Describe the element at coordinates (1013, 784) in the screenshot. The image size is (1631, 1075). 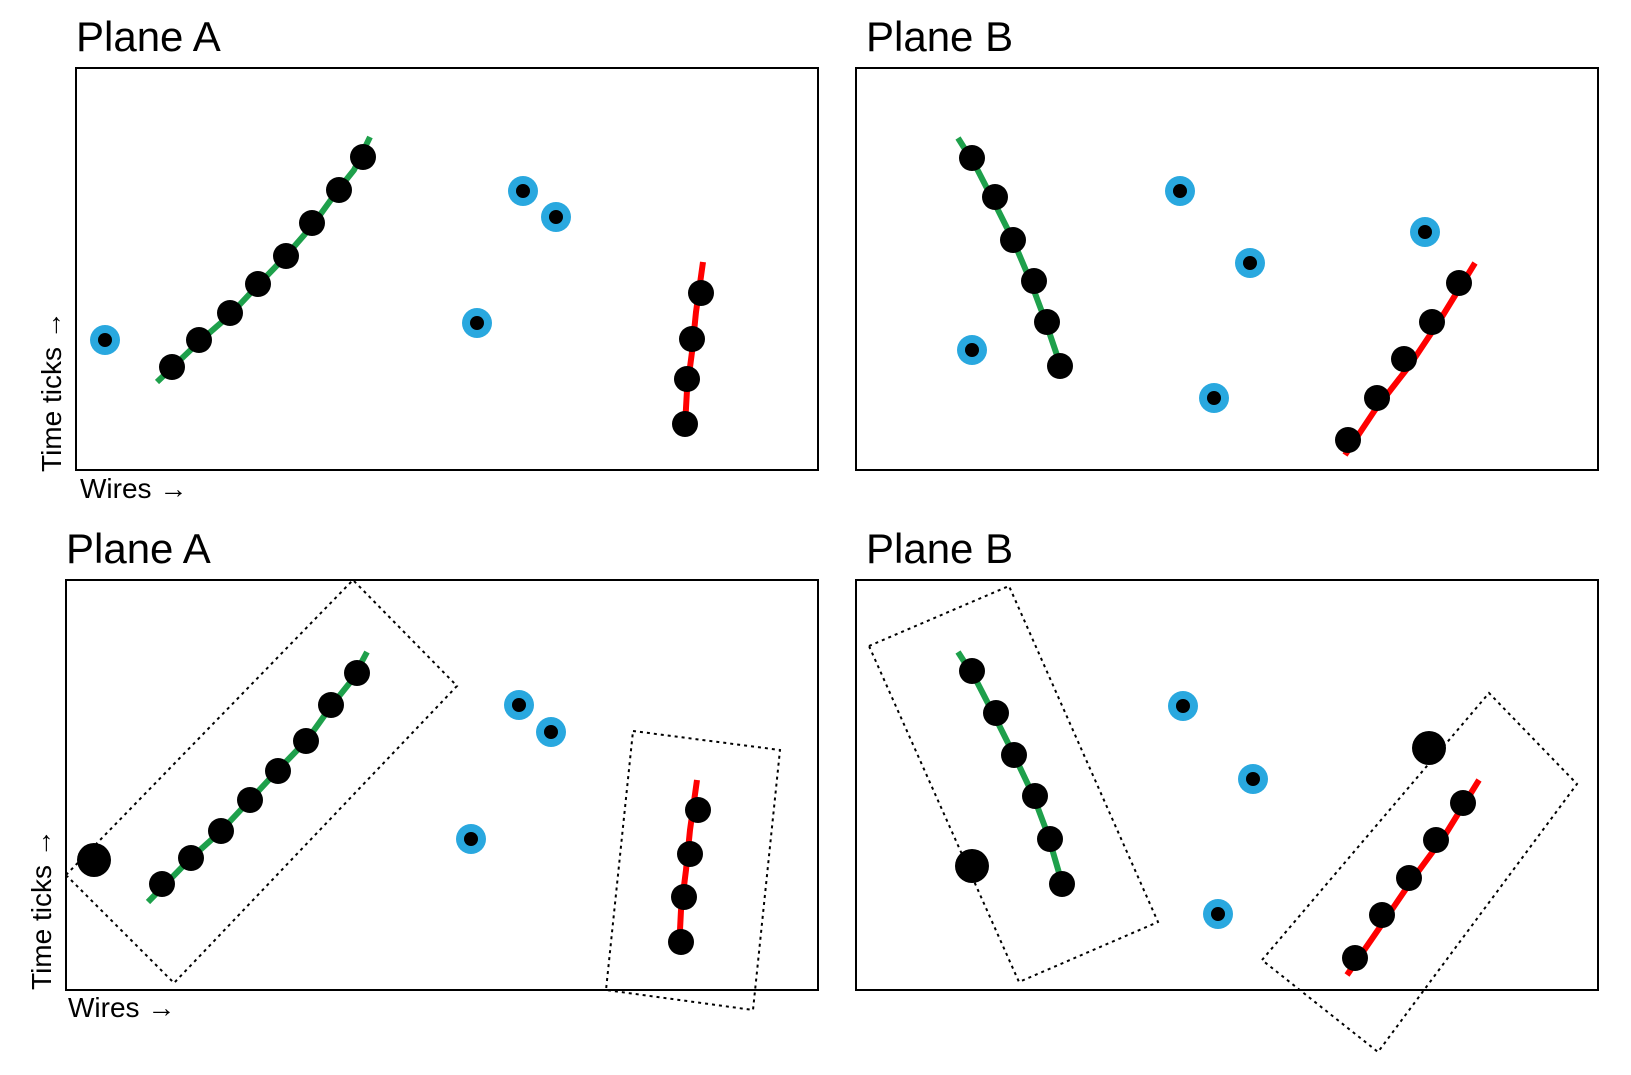
I see `cluster-box-bottom-right-green` at that location.